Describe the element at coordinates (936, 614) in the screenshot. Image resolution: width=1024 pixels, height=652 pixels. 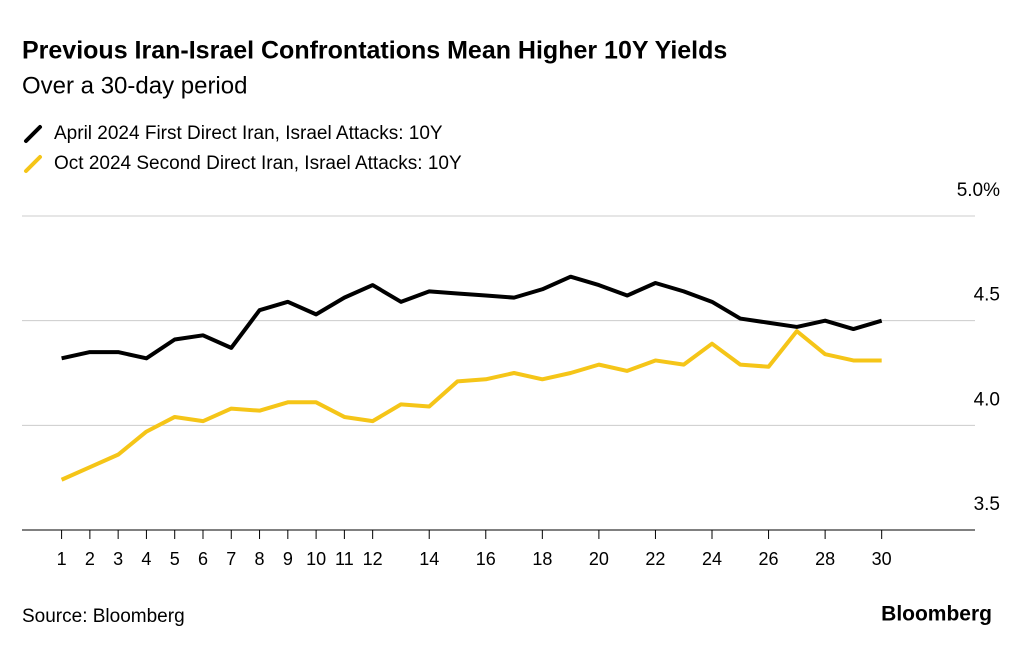
I see `brand: Bloomberg` at that location.